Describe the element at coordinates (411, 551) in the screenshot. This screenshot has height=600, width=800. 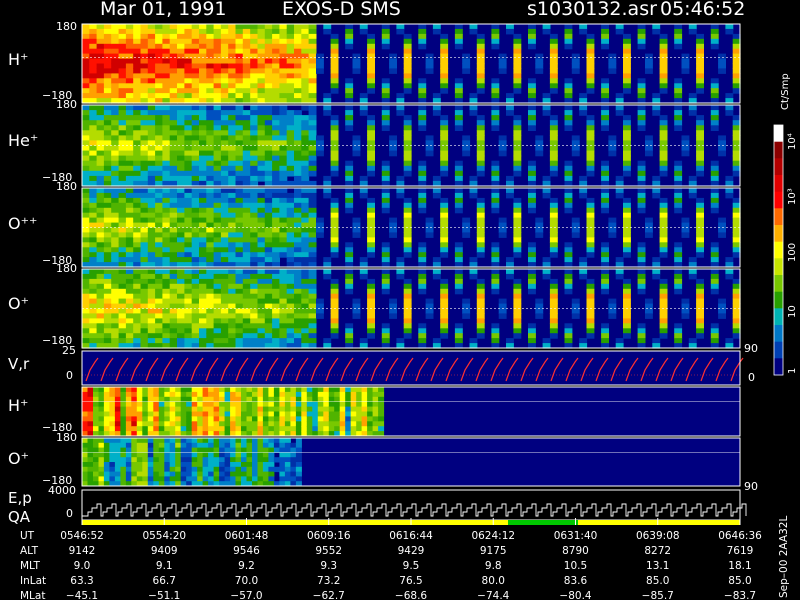
I see `table-cell: 9429` at that location.